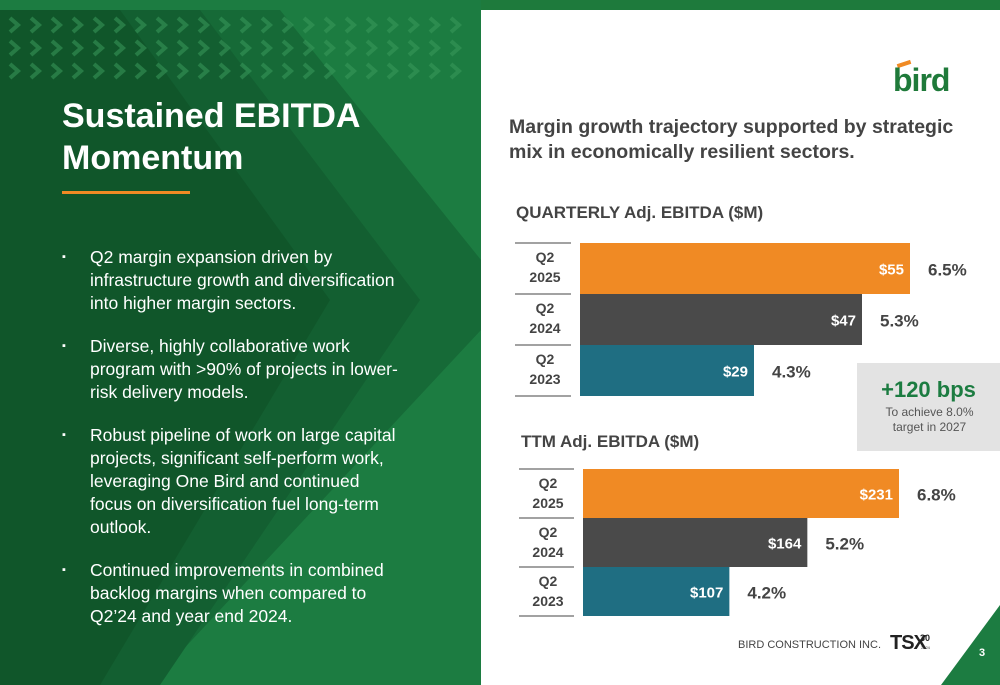 The width and height of the screenshot is (1000, 685). I want to click on bird-logo: bird, so click(921, 80).